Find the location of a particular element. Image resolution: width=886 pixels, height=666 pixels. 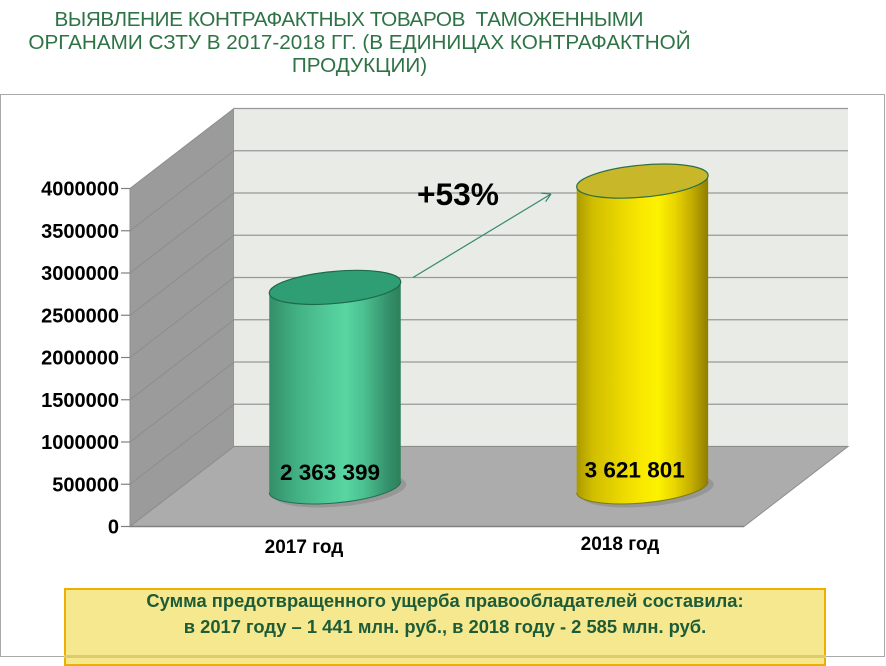

svg-text: 1000000 is located at coordinates (80, 443).